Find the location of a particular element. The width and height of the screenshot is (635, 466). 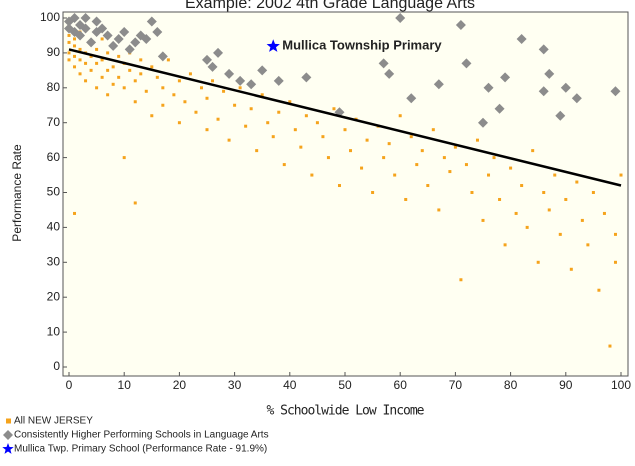

y-tick-label: 10 is located at coordinates (54, 331).